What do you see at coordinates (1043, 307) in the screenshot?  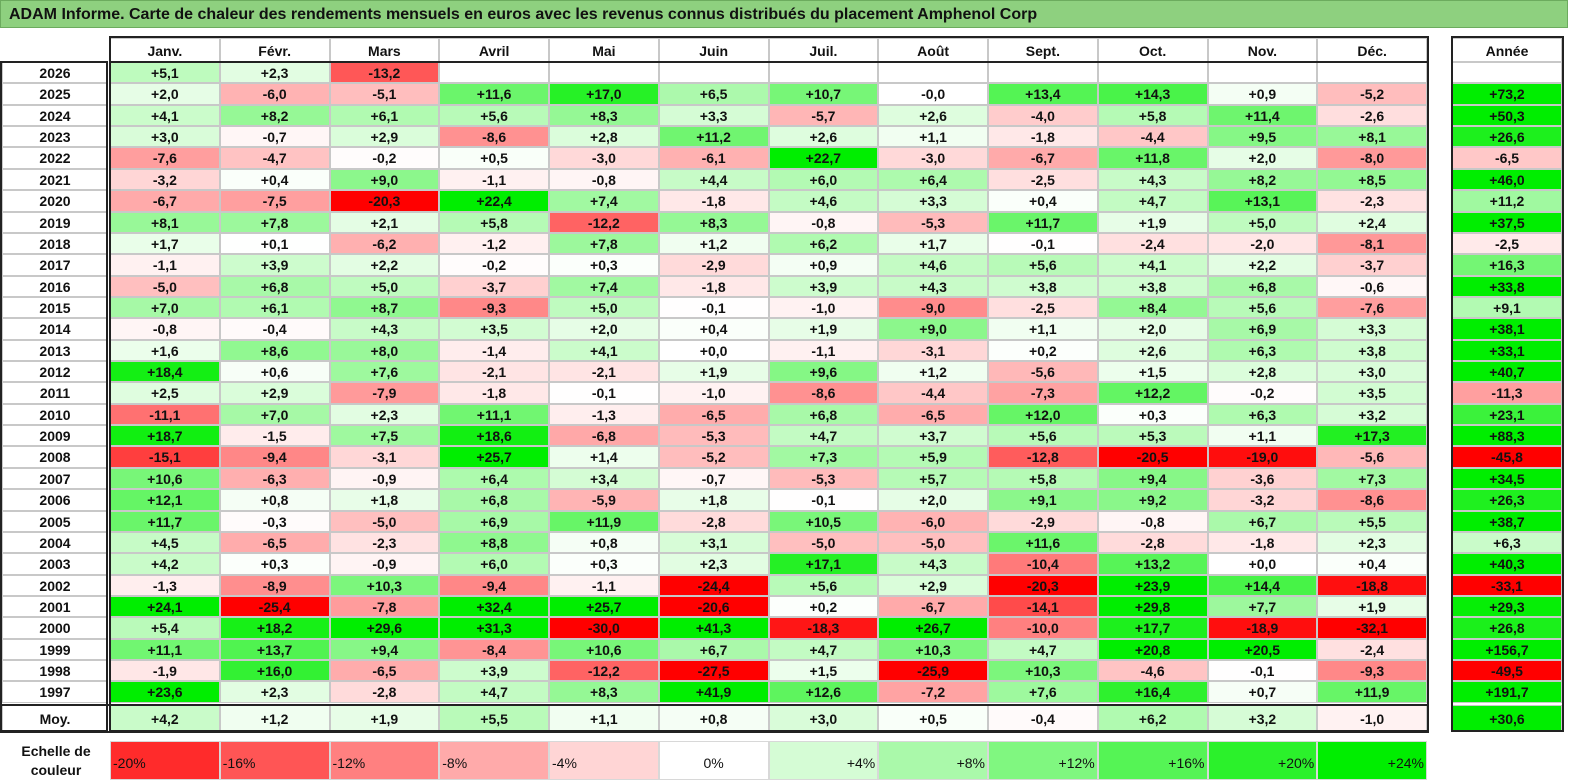 I see `heatmap-cell: -2,5` at bounding box center [1043, 307].